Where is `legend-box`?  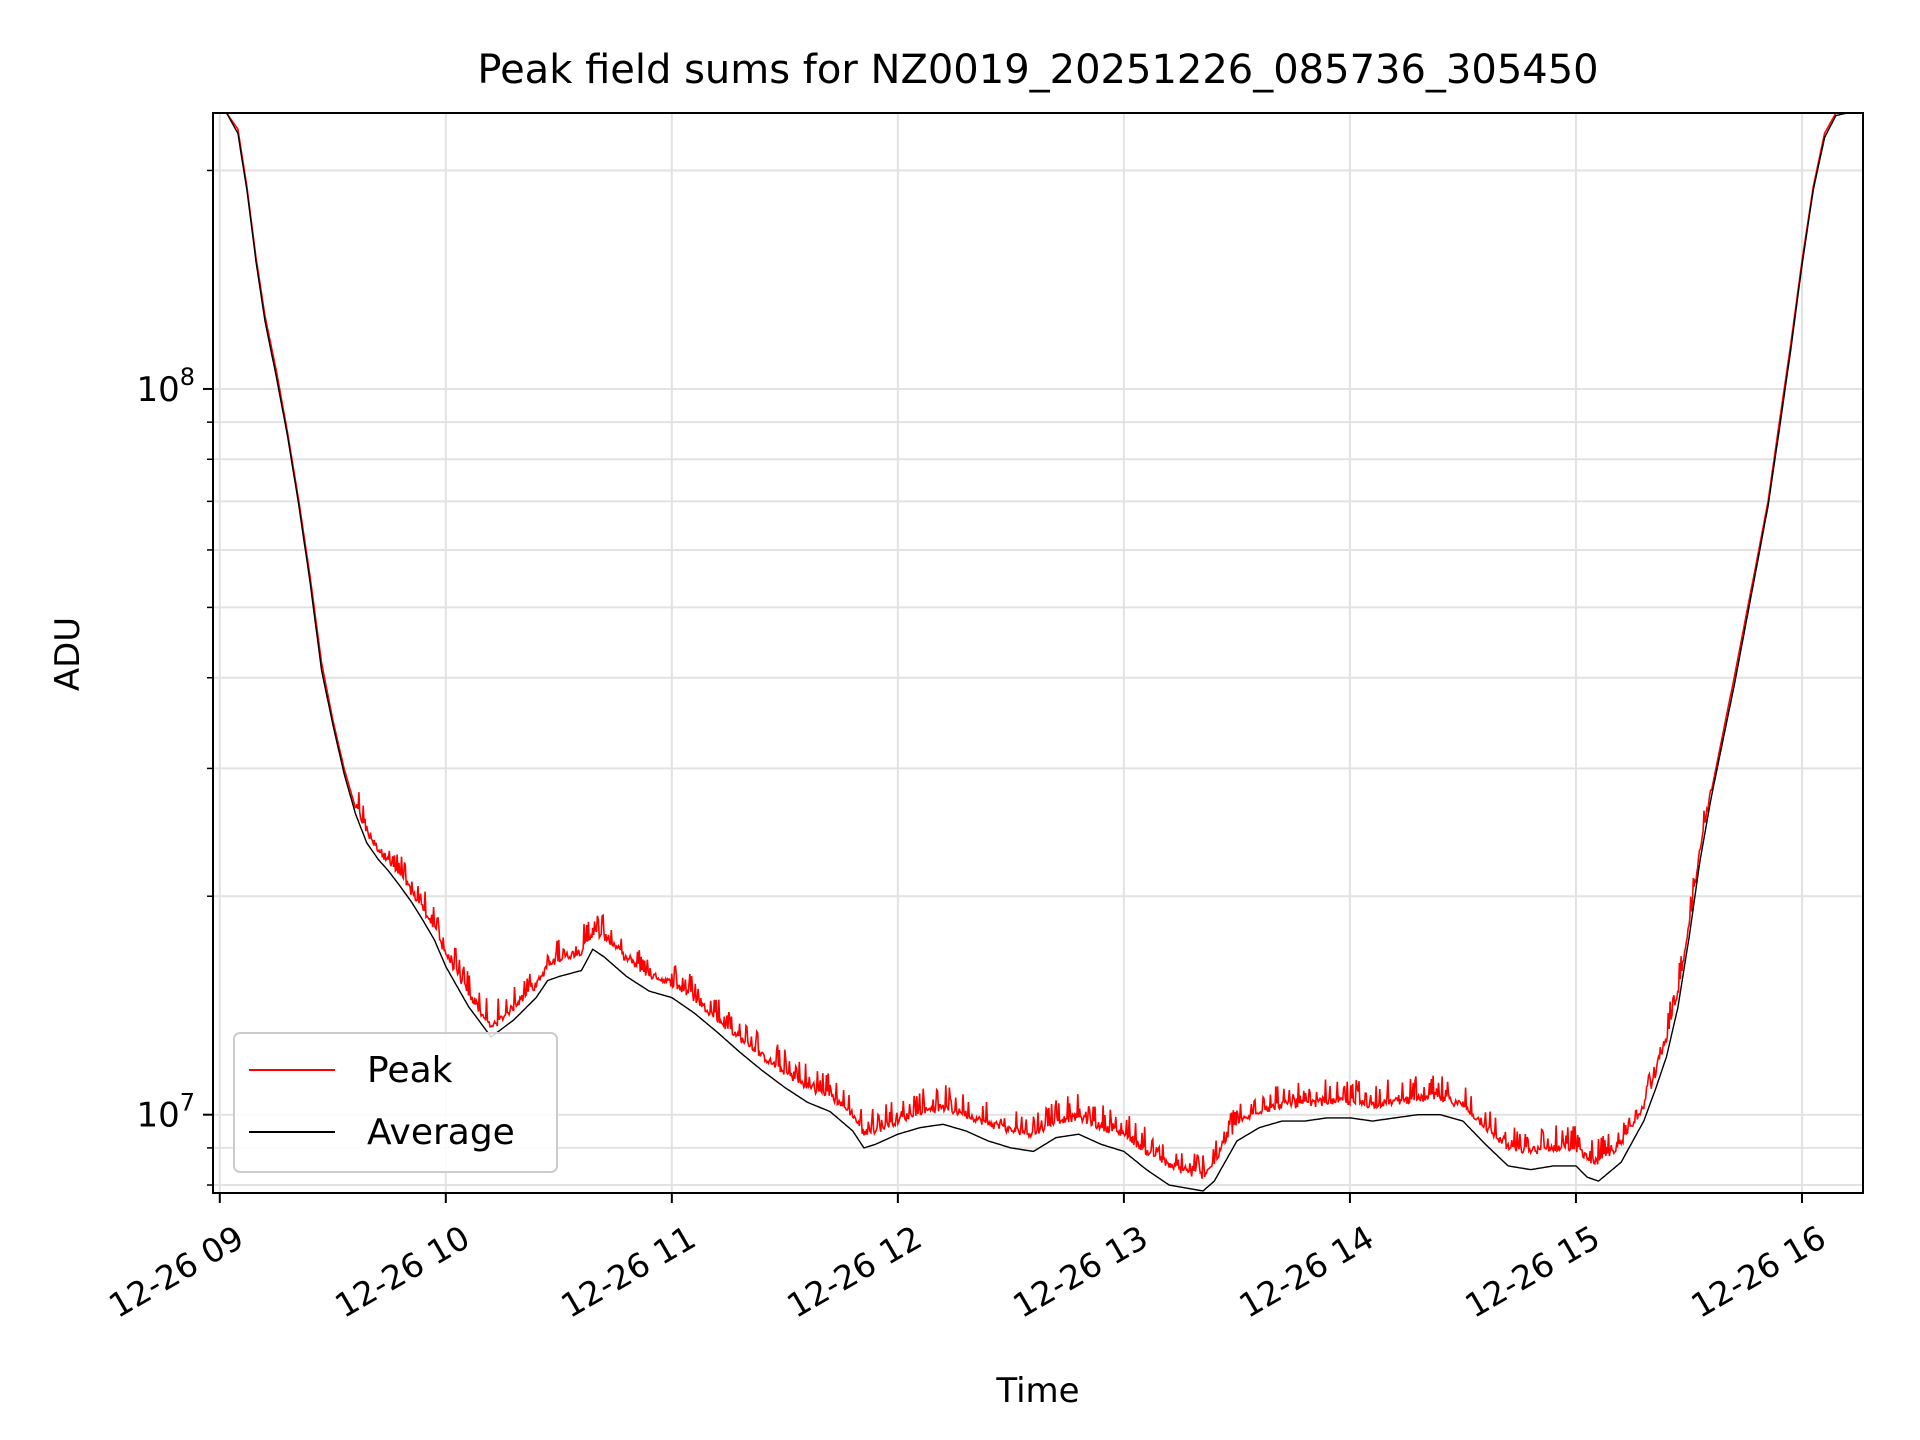 legend-box is located at coordinates (395, 1102).